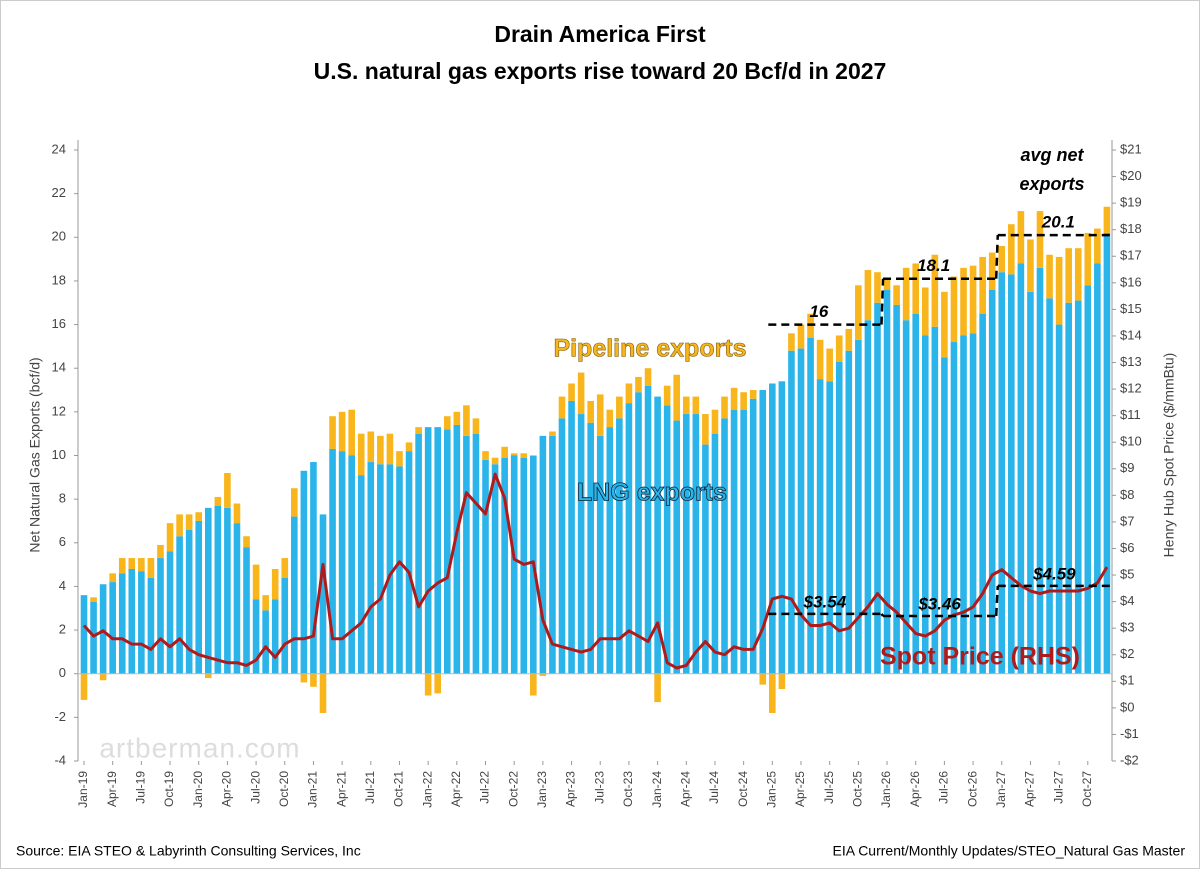 The image size is (1200, 869). What do you see at coordinates (62, 585) in the screenshot?
I see `y-tick-label: 4` at bounding box center [62, 585].